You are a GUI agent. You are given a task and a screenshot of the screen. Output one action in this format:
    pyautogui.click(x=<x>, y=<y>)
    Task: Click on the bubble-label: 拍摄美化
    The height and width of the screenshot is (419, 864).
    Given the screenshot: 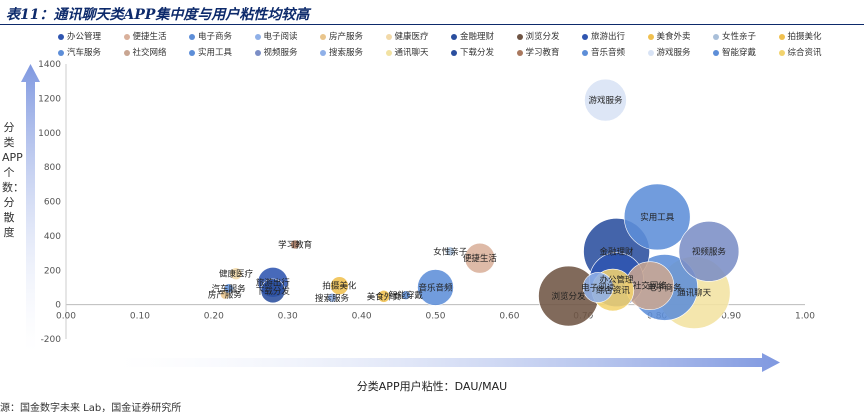 What is the action you would take?
    pyautogui.click(x=339, y=286)
    